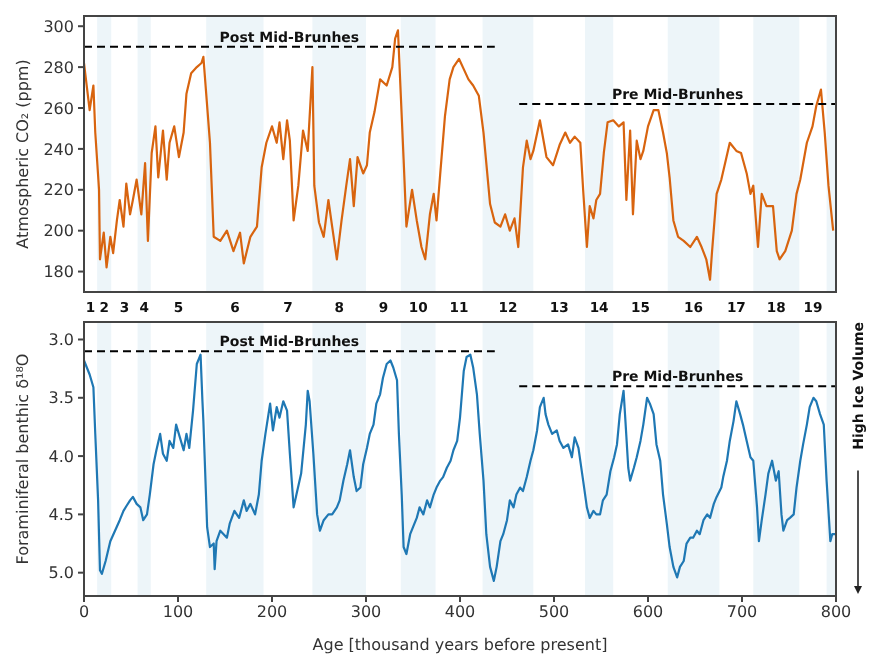 The image size is (880, 660). Describe the element at coordinates (742, 612) in the screenshot. I see `x-tick-label: 700` at that location.